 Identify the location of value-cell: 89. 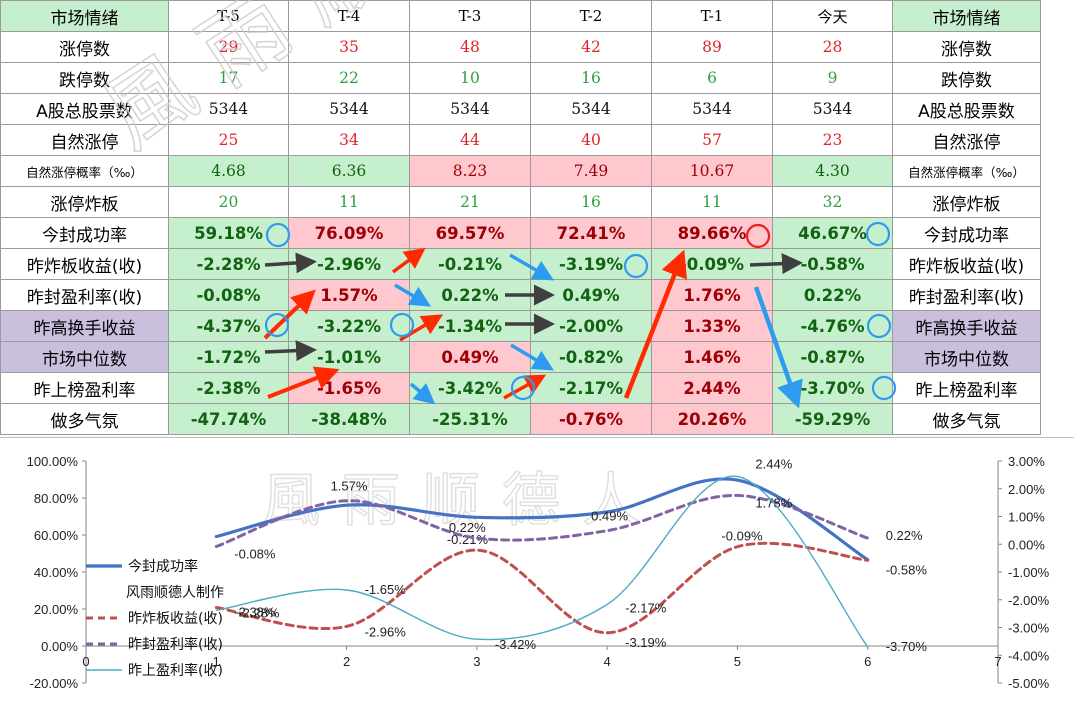
(712, 47).